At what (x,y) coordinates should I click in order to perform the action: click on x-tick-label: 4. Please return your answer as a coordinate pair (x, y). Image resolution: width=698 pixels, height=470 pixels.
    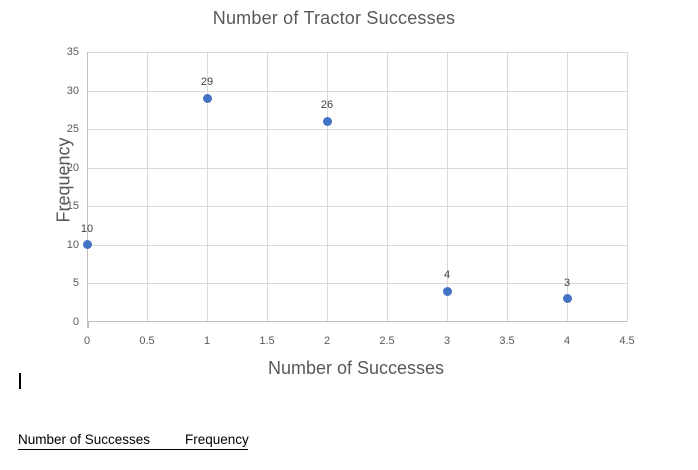
    Looking at the image, I should click on (567, 341).